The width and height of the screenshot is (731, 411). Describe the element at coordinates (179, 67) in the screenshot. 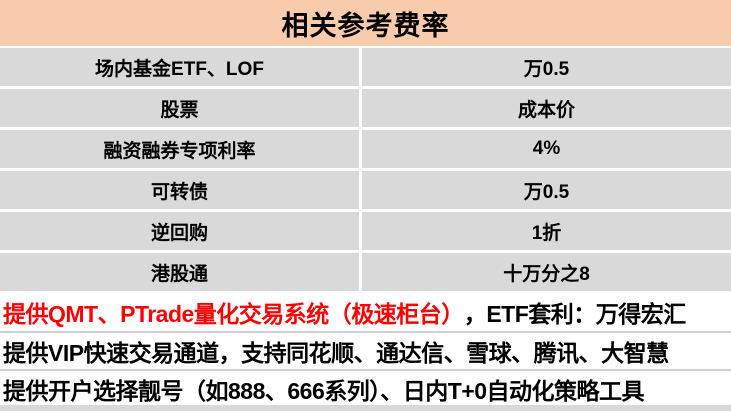

I see `fee-row-label: 场内基金ETF、LOF` at that location.